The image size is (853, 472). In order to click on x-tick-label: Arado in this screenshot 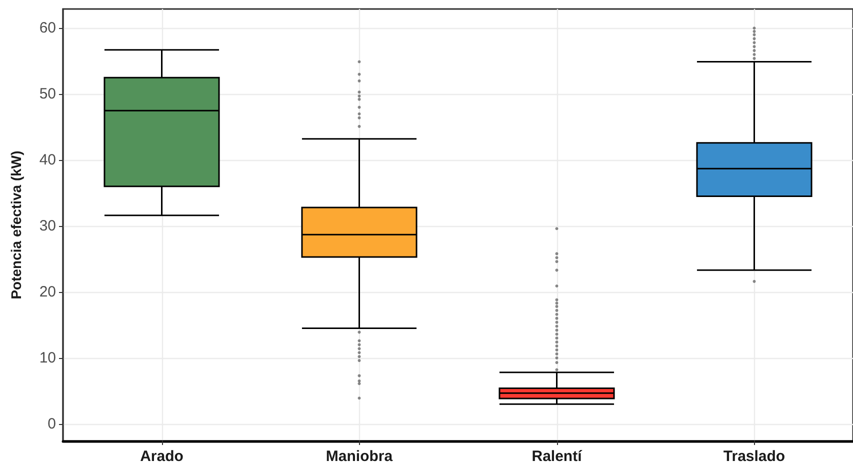, I will do `click(162, 456)`.